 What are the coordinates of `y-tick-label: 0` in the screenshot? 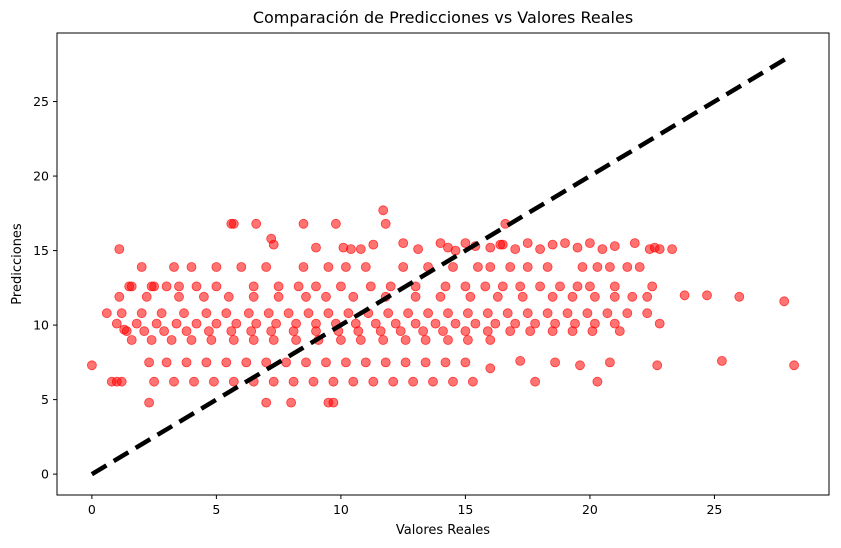 It's located at (45, 474).